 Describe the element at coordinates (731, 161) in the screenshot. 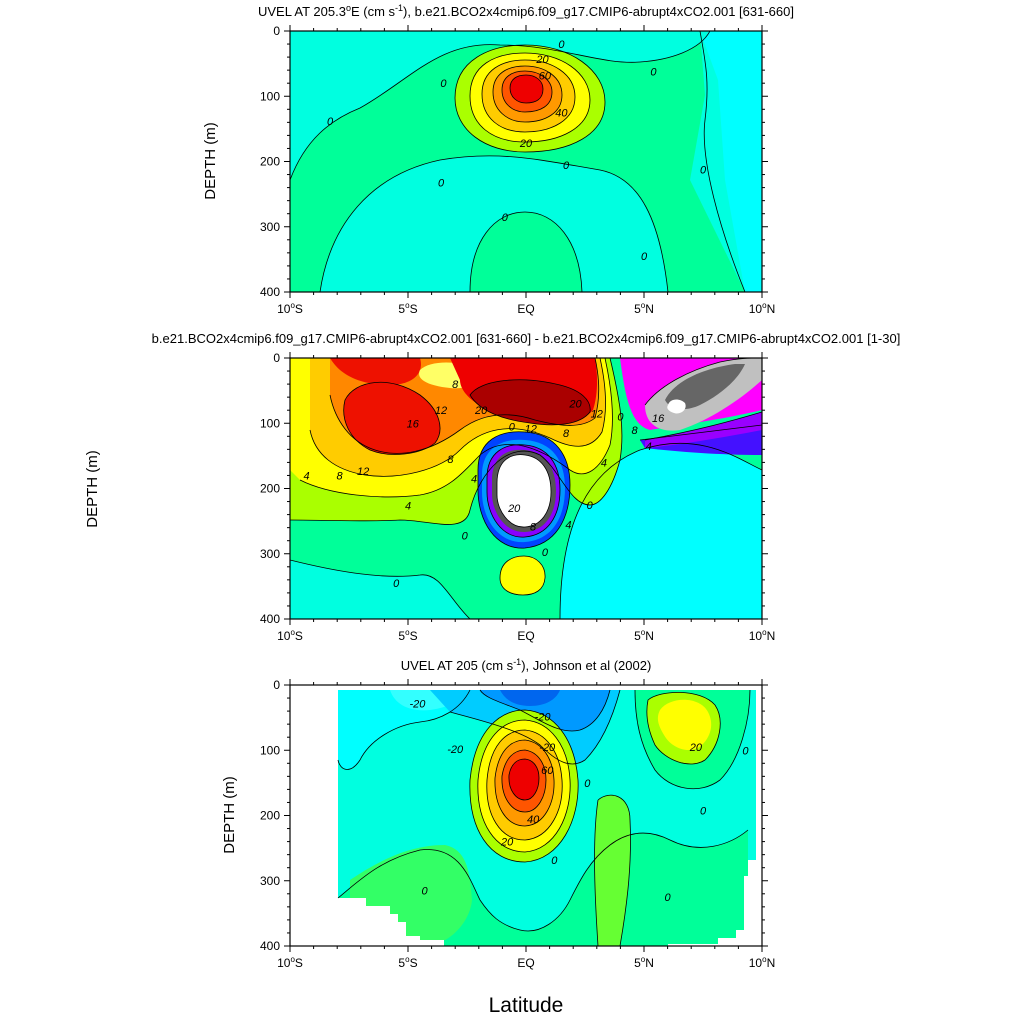

I see `panel-1-fill-east-west-flow` at that location.